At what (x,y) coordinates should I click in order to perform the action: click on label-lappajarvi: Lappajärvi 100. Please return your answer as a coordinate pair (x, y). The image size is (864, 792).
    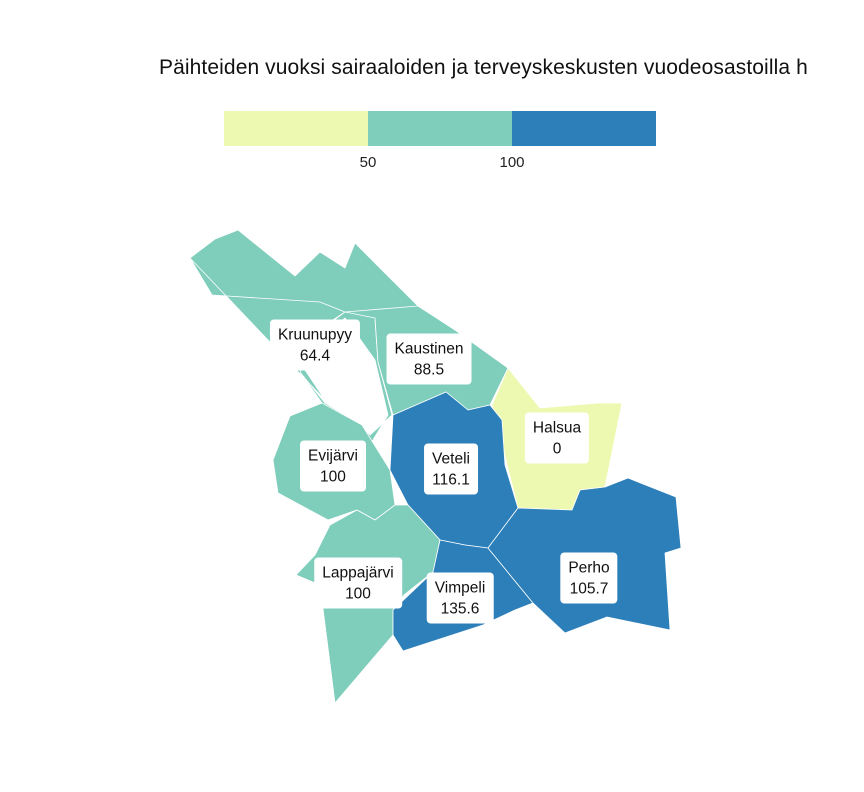
    Looking at the image, I should click on (358, 583).